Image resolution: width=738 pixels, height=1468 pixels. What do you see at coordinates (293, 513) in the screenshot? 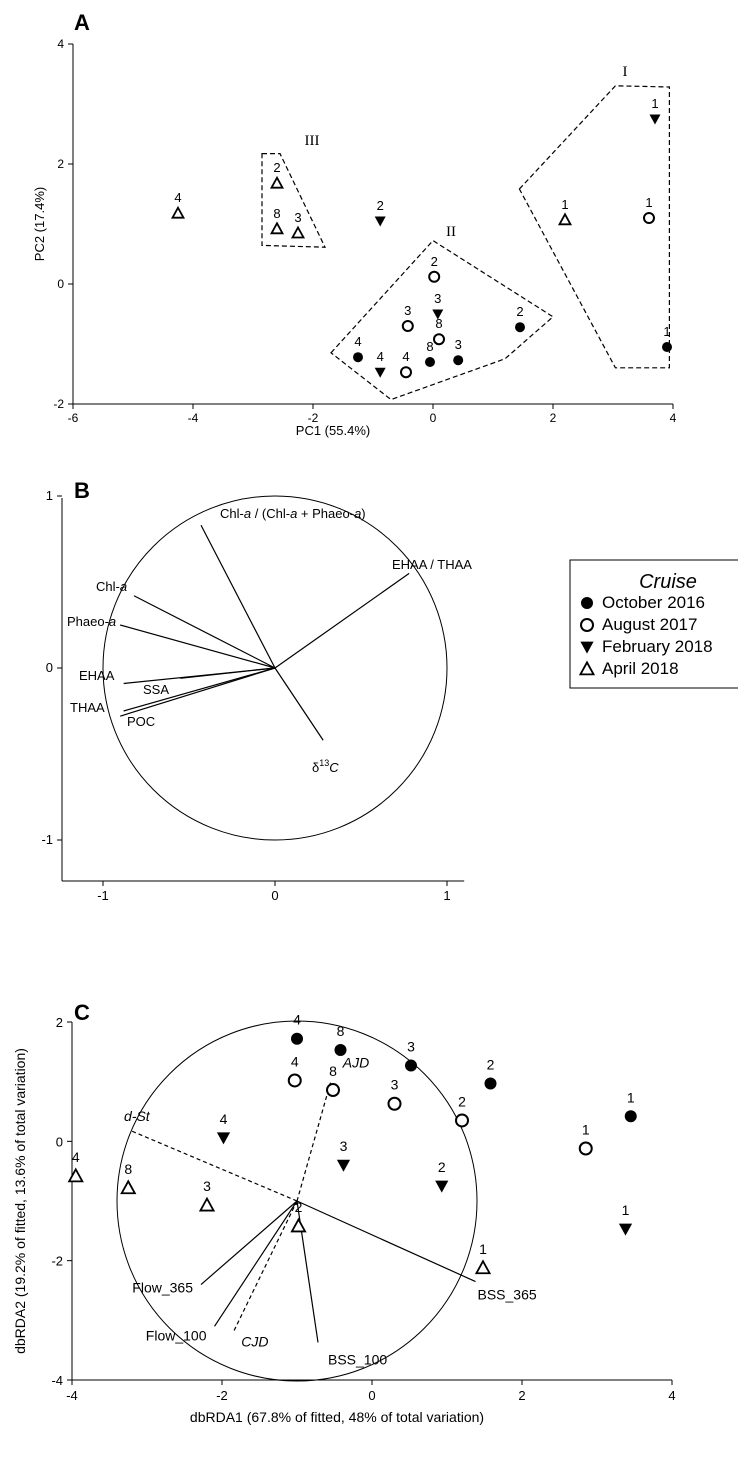
I see `label-chl-ratio: Chl-a / (Chl-a + Phaeo-a)` at bounding box center [293, 513].